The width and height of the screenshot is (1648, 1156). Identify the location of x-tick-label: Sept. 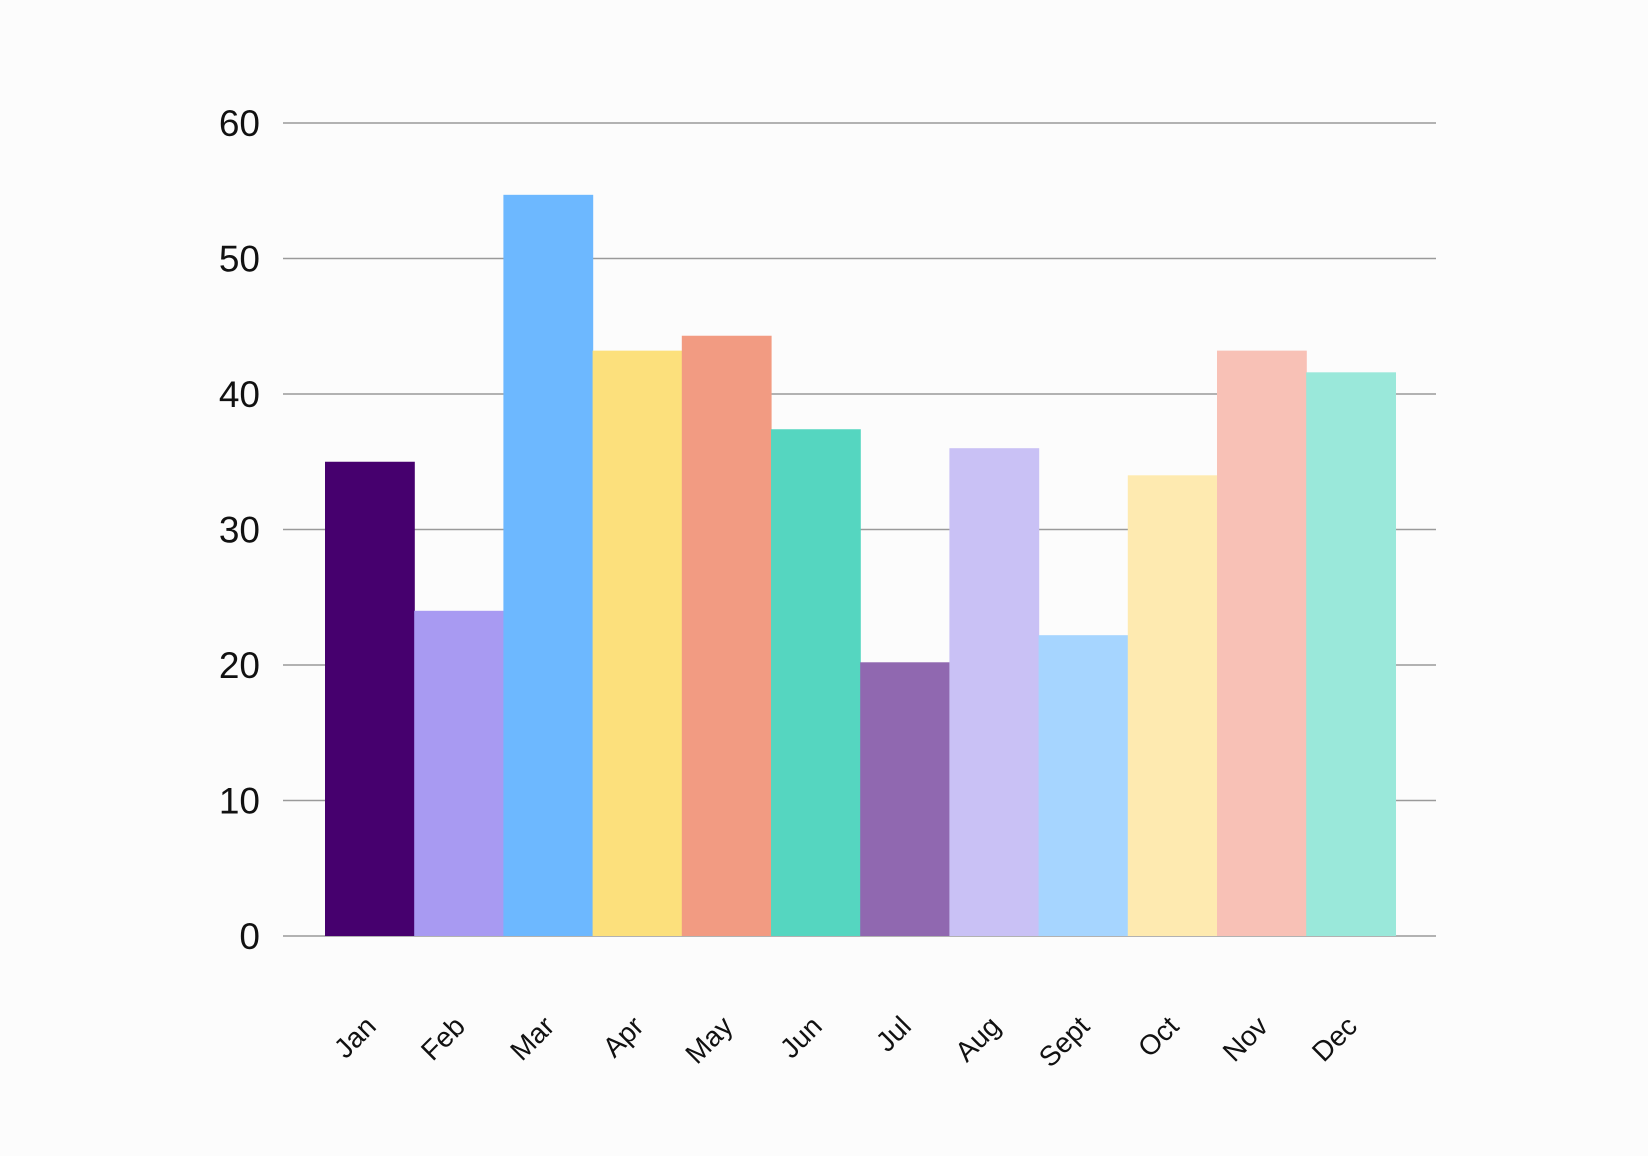
(1064, 1041).